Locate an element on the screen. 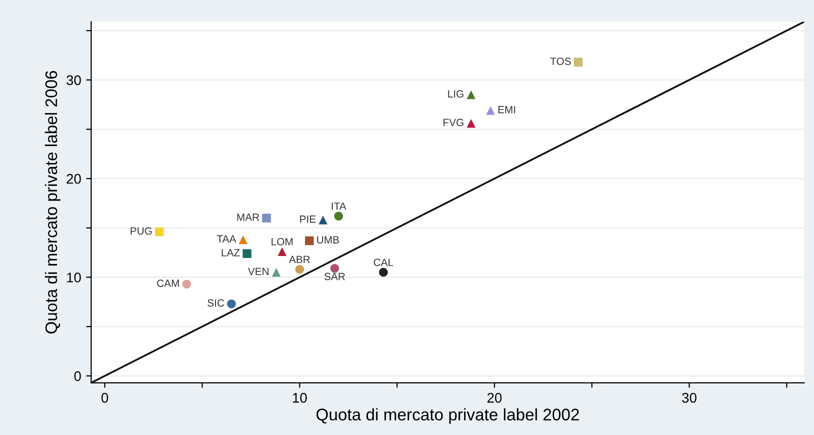  series-label: LAZ is located at coordinates (231, 252).